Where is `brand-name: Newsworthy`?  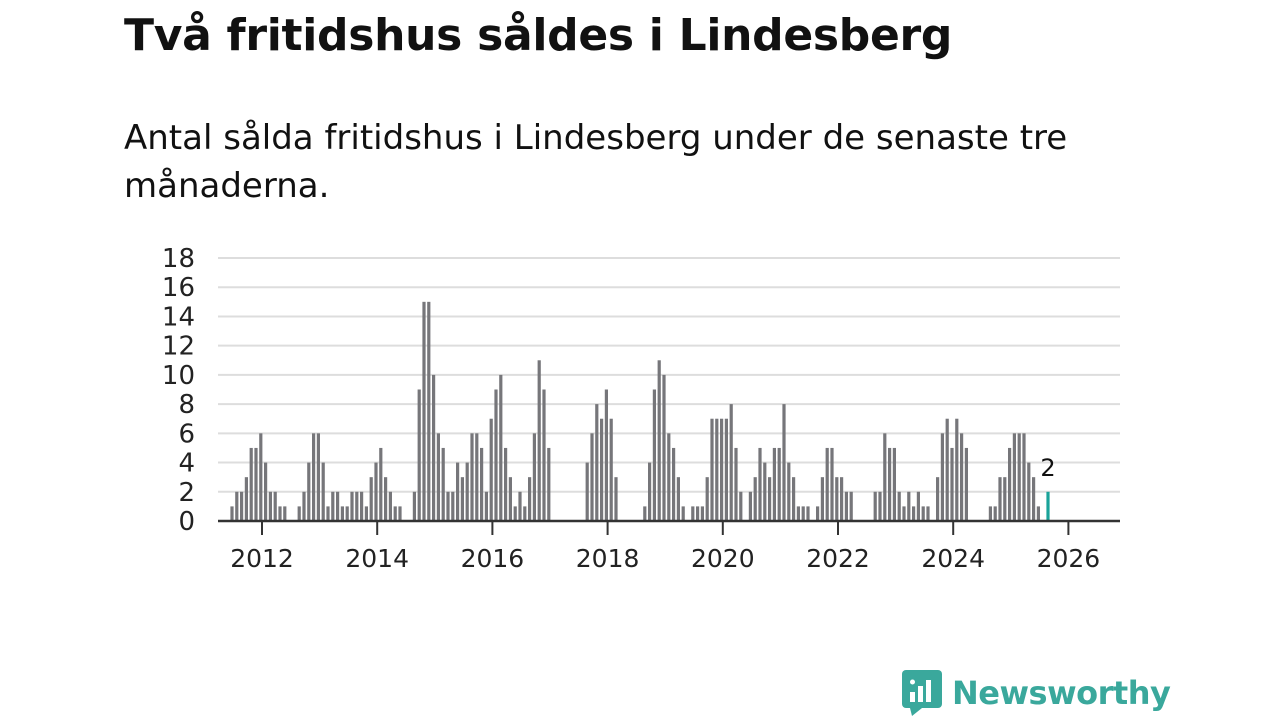 brand-name: Newsworthy is located at coordinates (1061, 693).